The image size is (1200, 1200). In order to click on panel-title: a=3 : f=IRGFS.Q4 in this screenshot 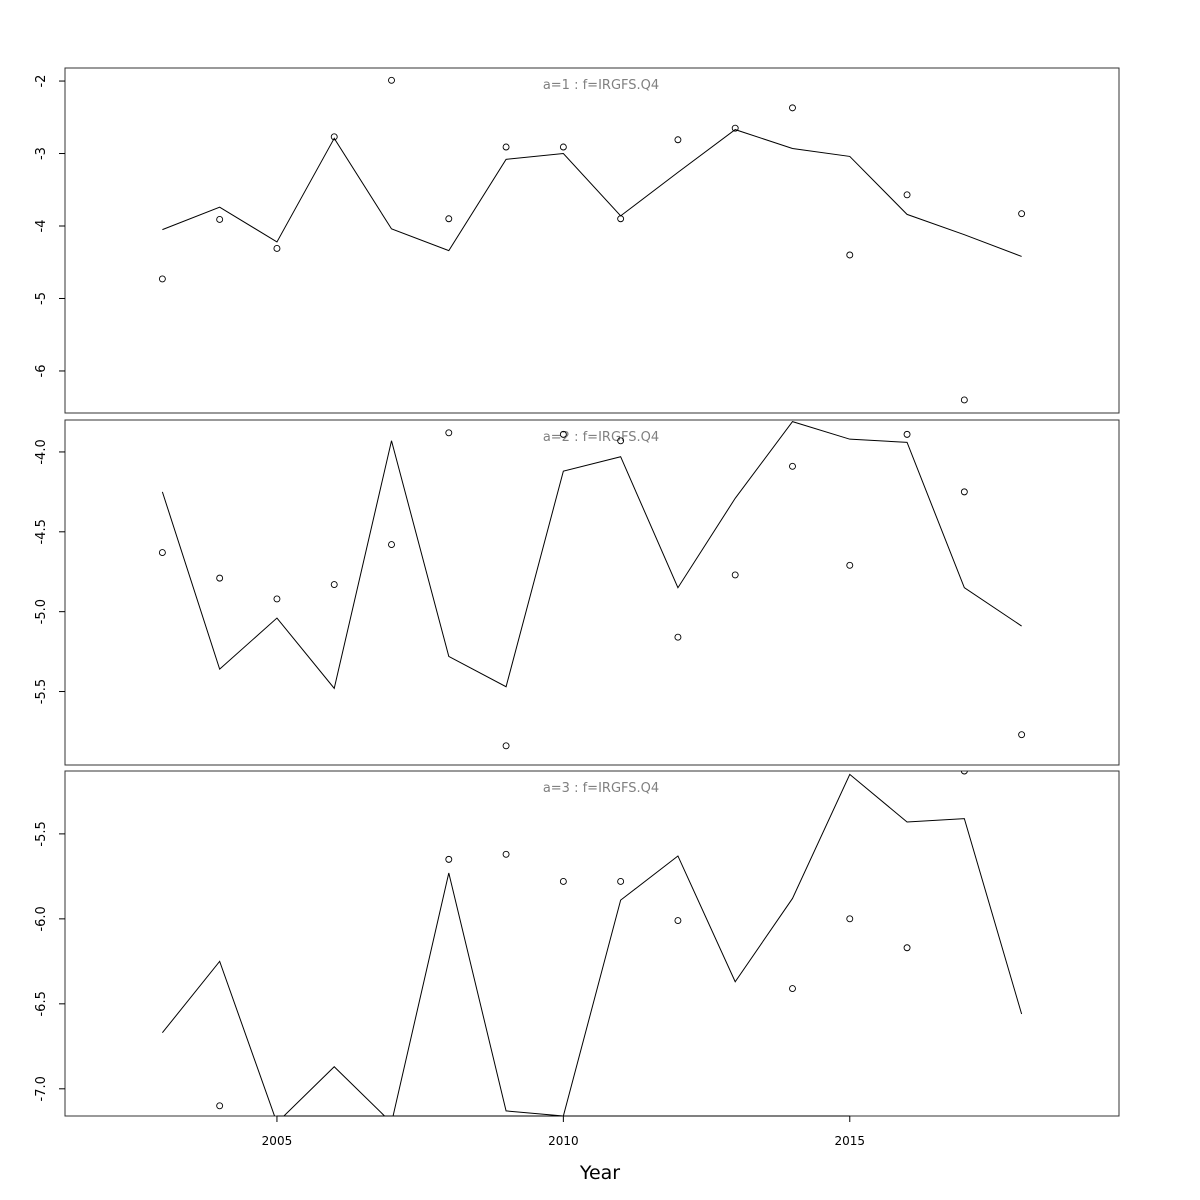, I will do `click(601, 788)`.